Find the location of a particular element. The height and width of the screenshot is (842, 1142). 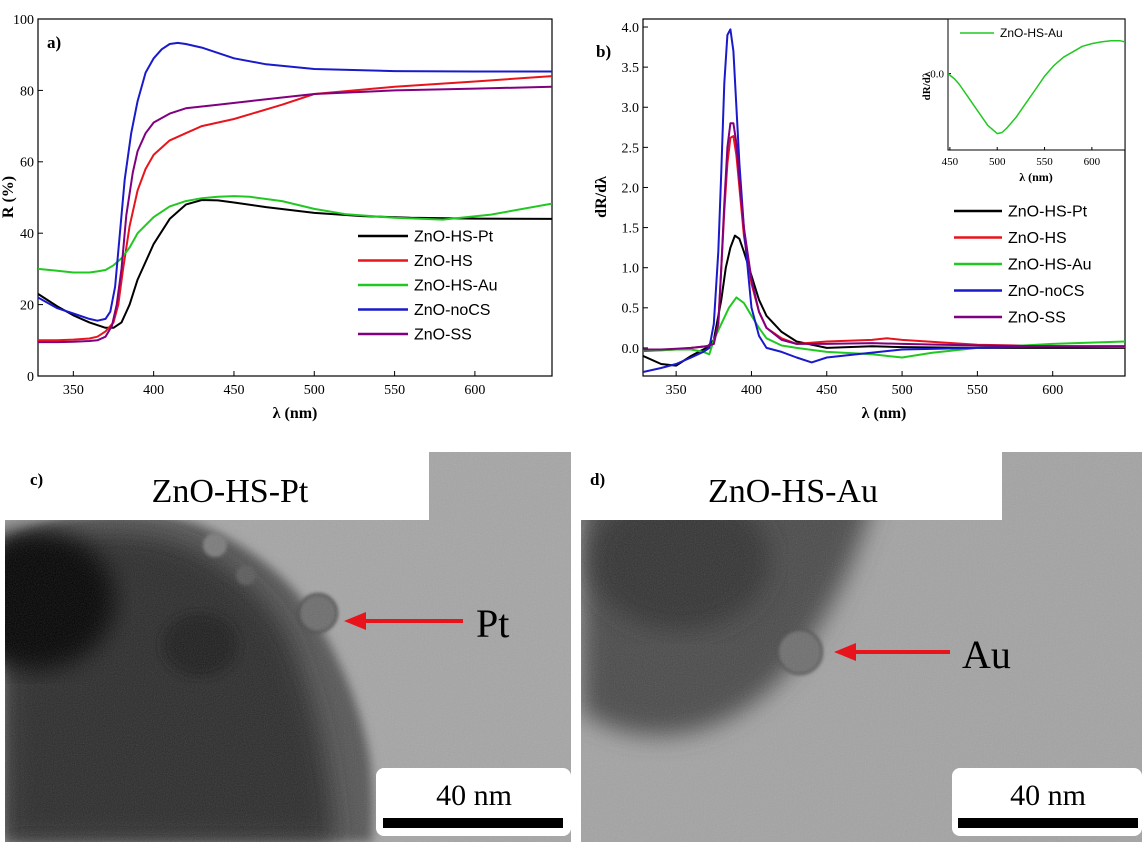

chart-b-x-symbol: λ is located at coordinates (866, 413).